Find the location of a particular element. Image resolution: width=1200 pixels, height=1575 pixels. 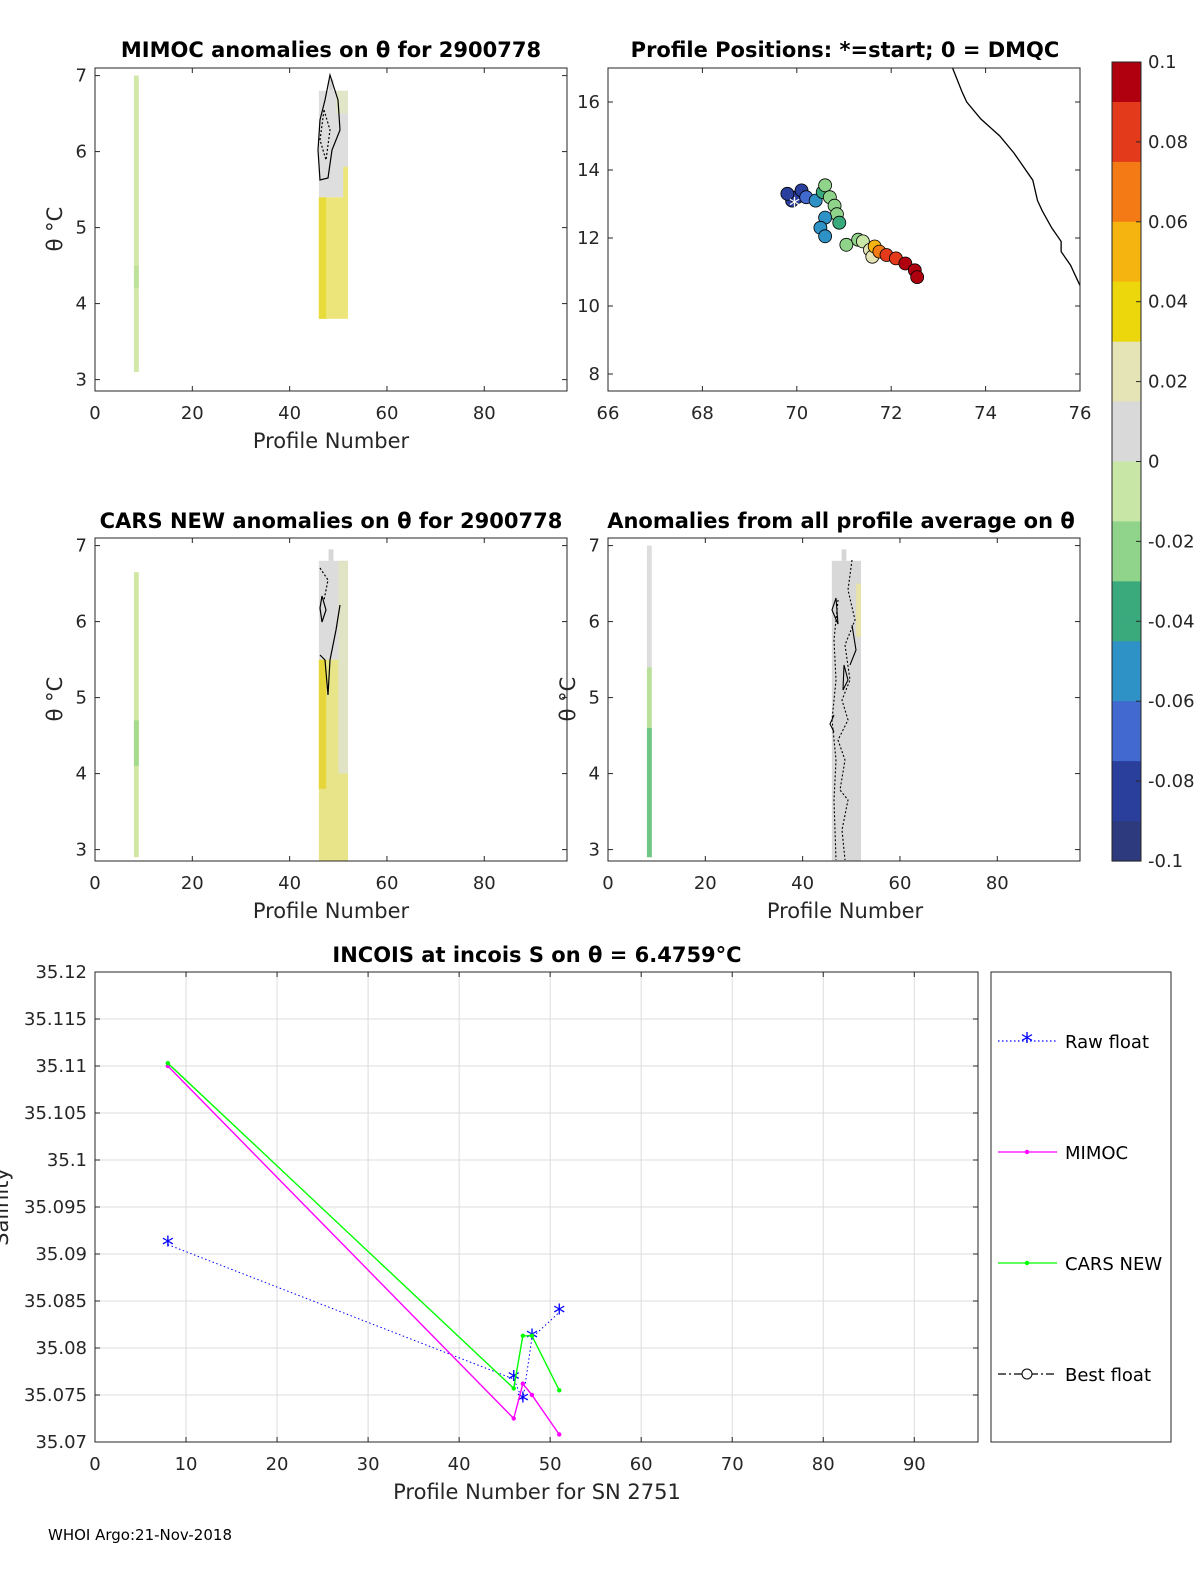

colorbar-tick-label: -0.04 is located at coordinates (1171, 621).